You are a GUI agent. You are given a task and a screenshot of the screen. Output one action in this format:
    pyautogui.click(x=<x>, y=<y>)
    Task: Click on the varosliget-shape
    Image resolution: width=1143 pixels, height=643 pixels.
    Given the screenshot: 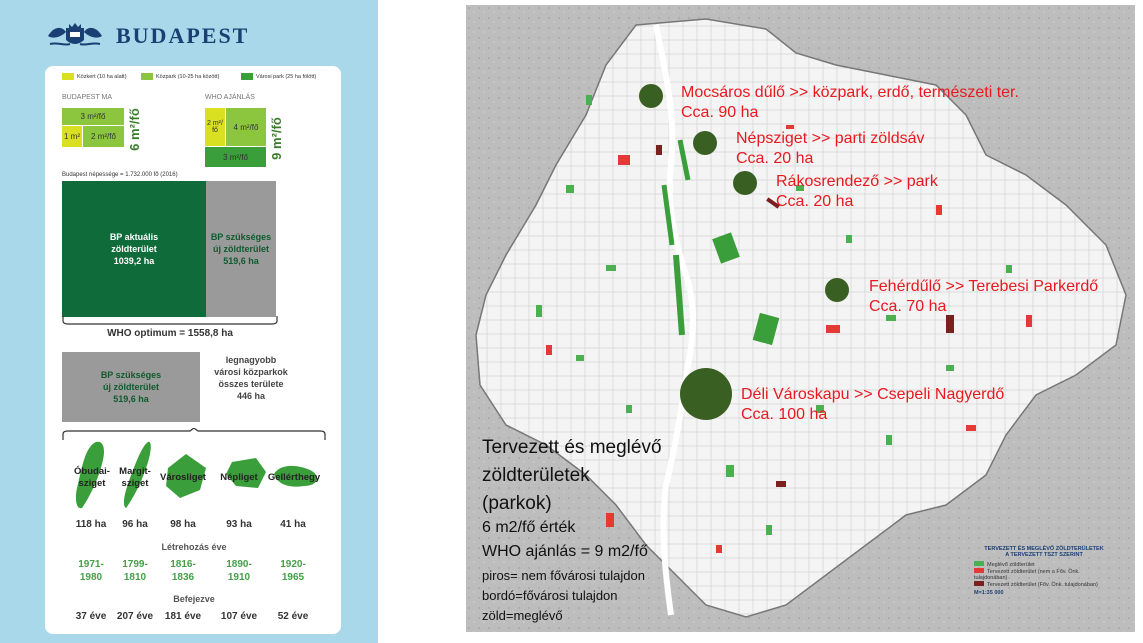 What is the action you would take?
    pyautogui.click(x=186, y=476)
    